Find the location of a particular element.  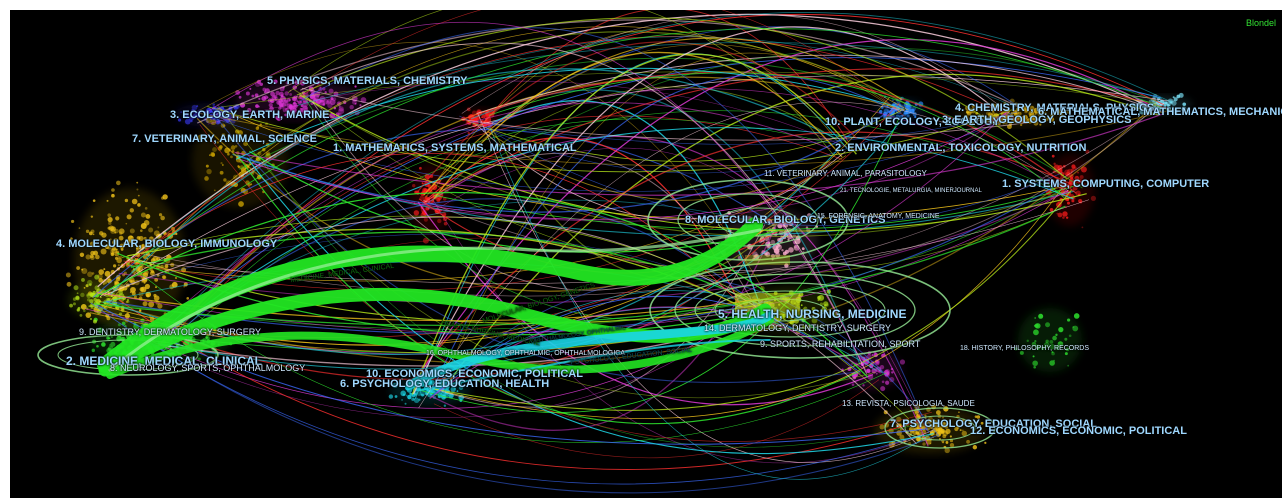

right-cluster-label: 1. SYSTEMS, COMPUTING, COMPUTER is located at coordinates (1106, 184).